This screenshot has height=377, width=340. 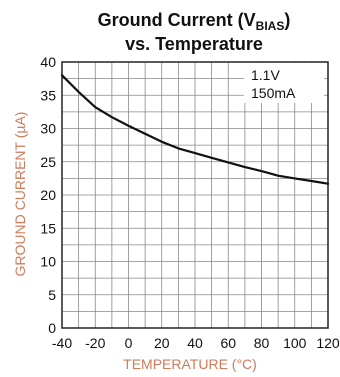 What do you see at coordinates (177, 20) in the screenshot?
I see `chart-title-main: Ground Current (V` at bounding box center [177, 20].